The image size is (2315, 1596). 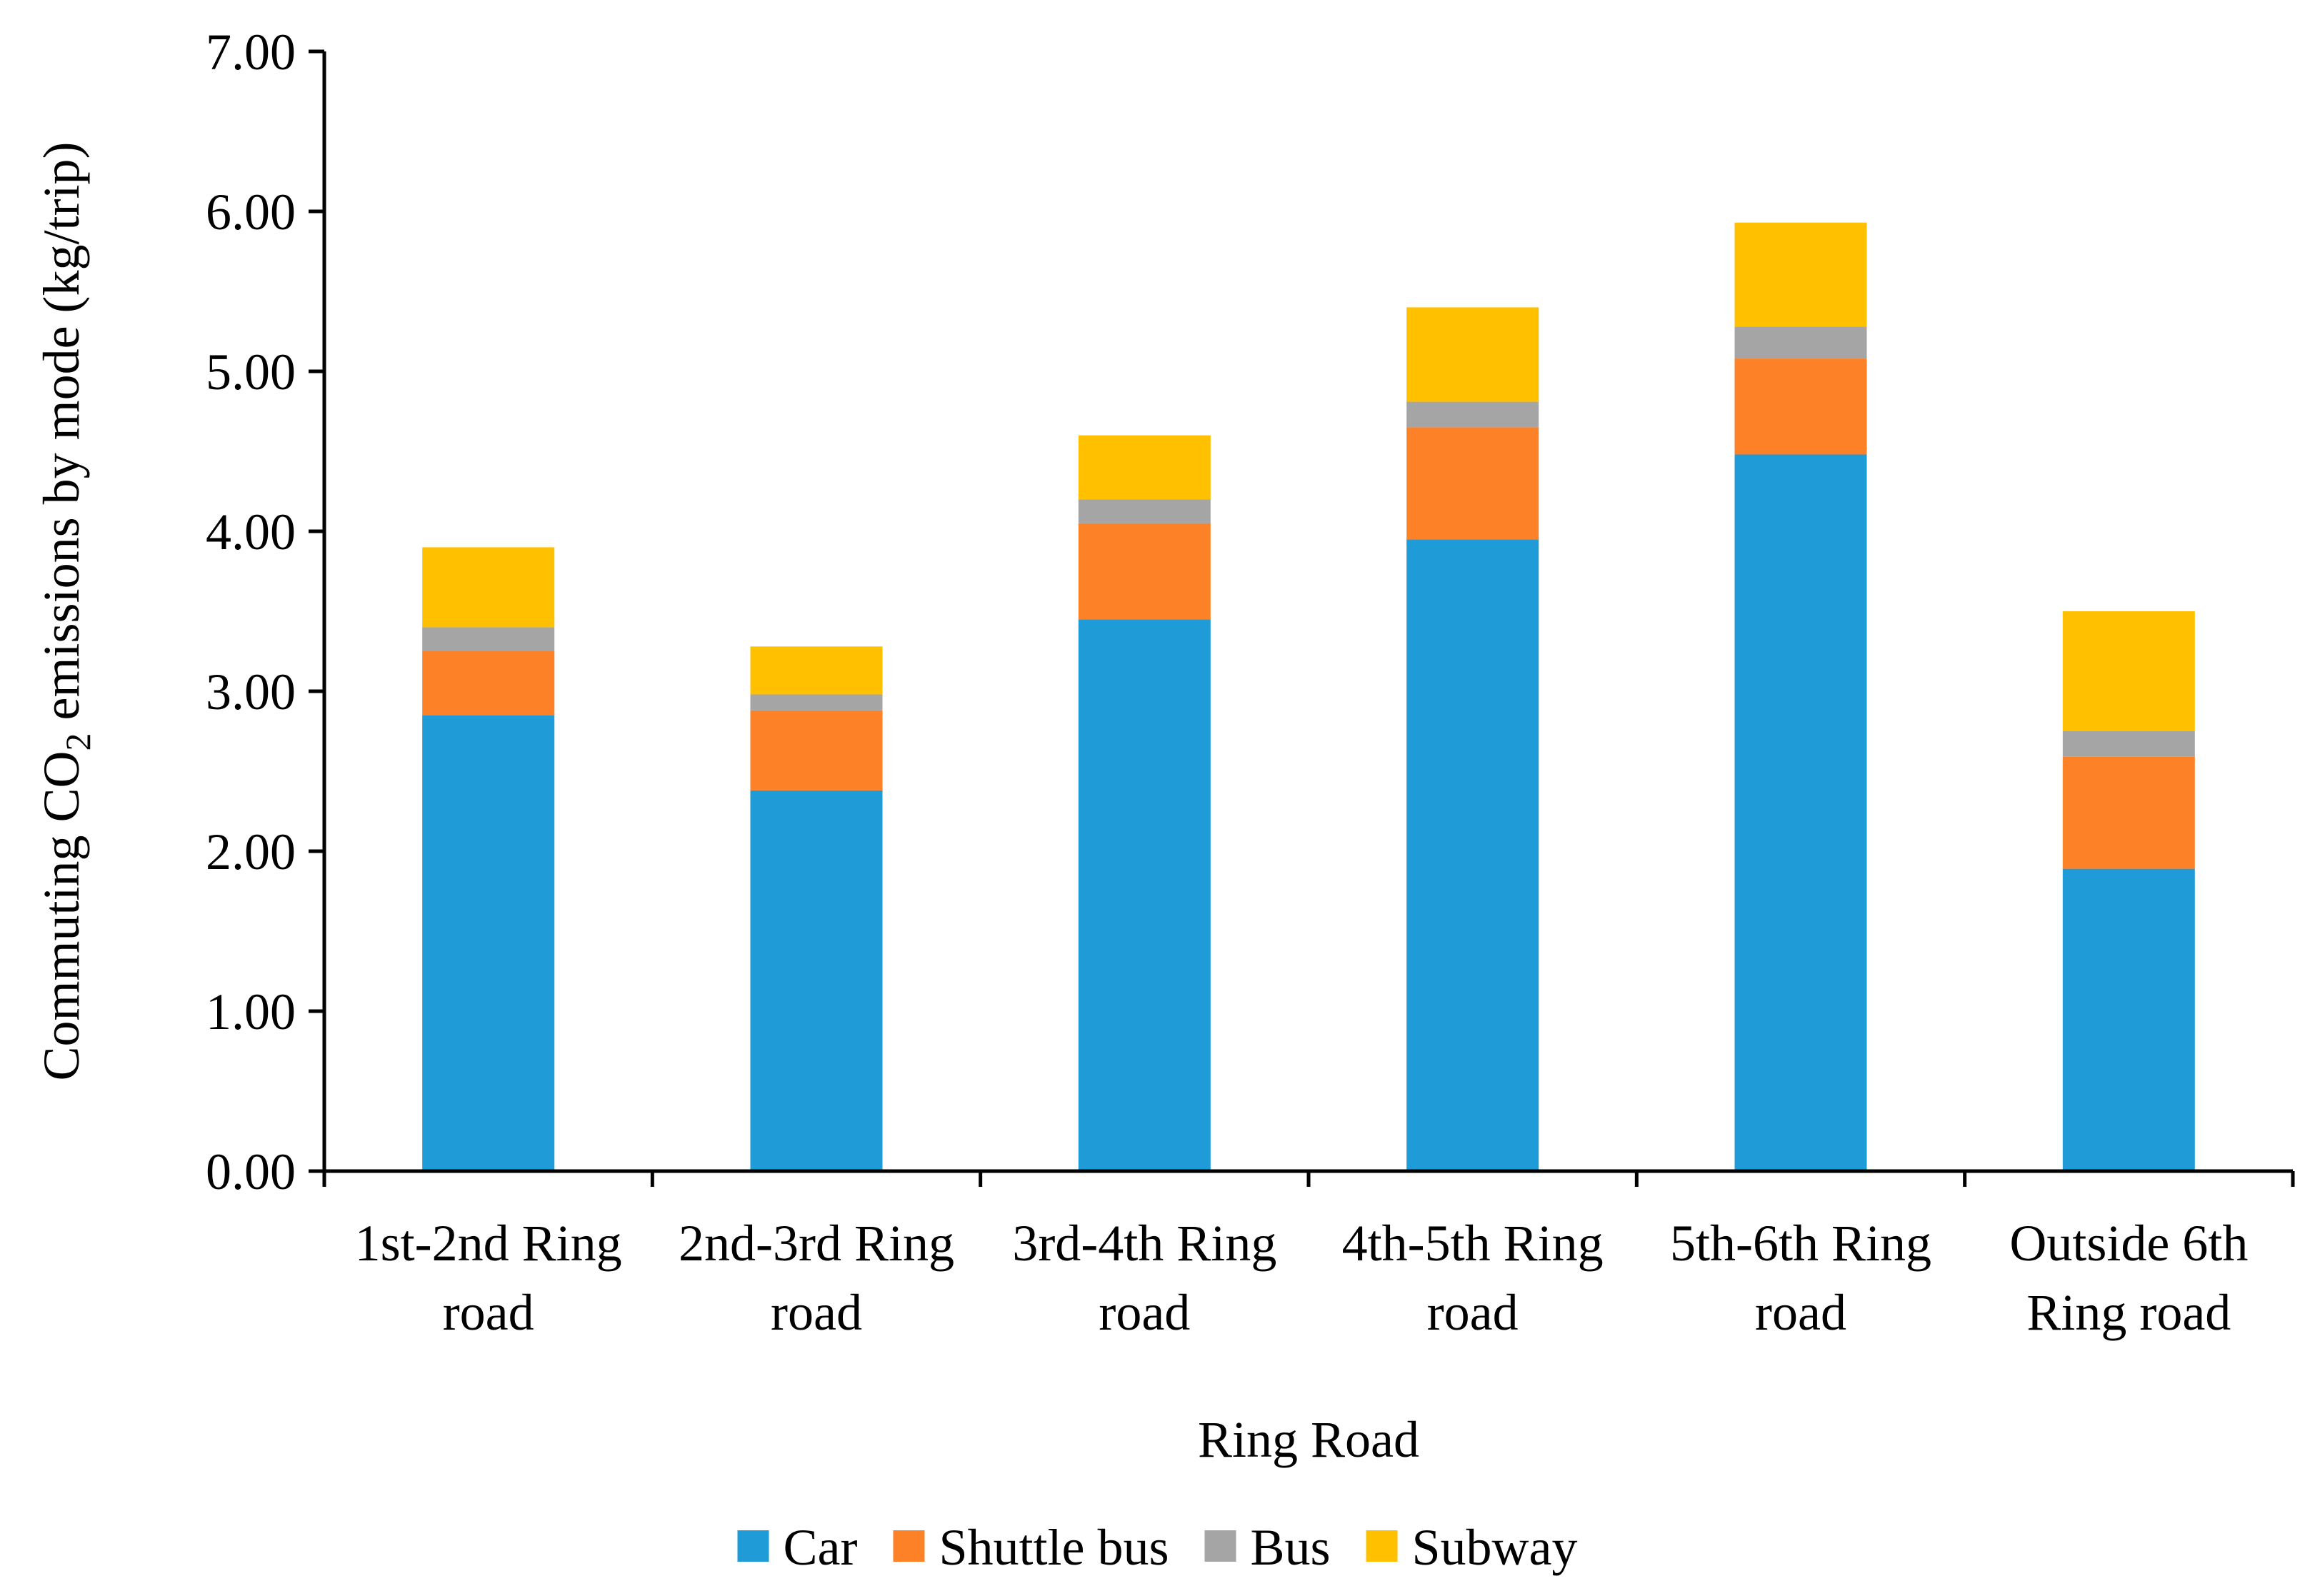 I want to click on y-tick-label: 4.00, so click(x=251, y=532).